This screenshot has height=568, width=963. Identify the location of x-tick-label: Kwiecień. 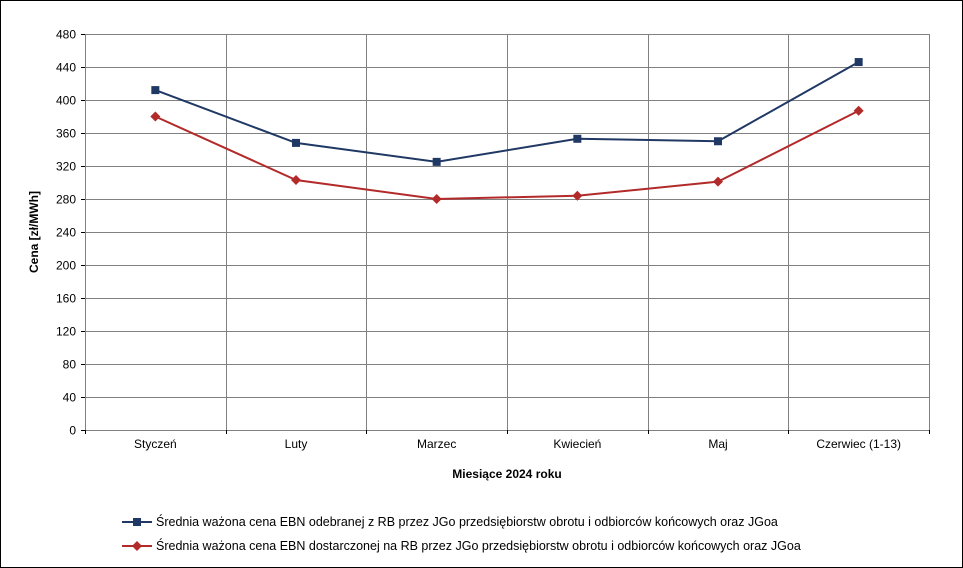
(577, 444).